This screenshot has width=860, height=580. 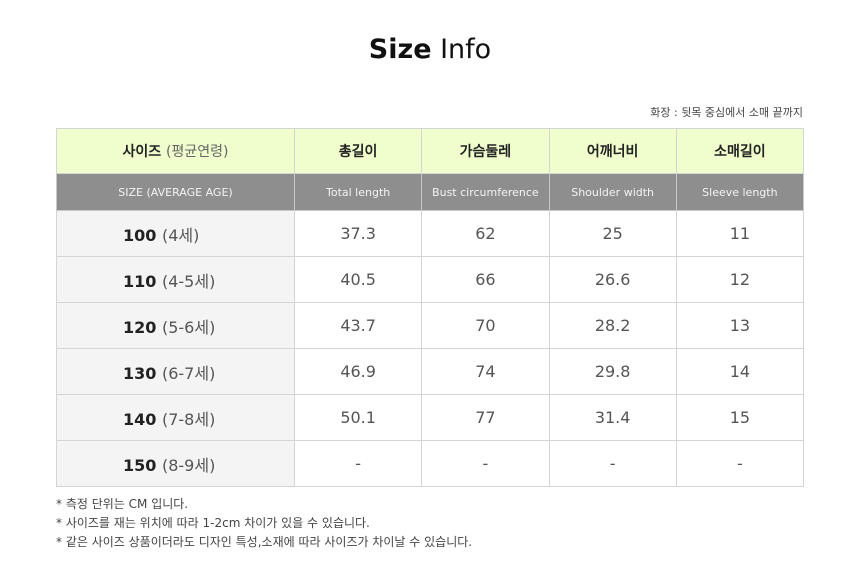 I want to click on table-row: 140 (7-8세) 50.1 77 31.4 15, so click(x=430, y=417).